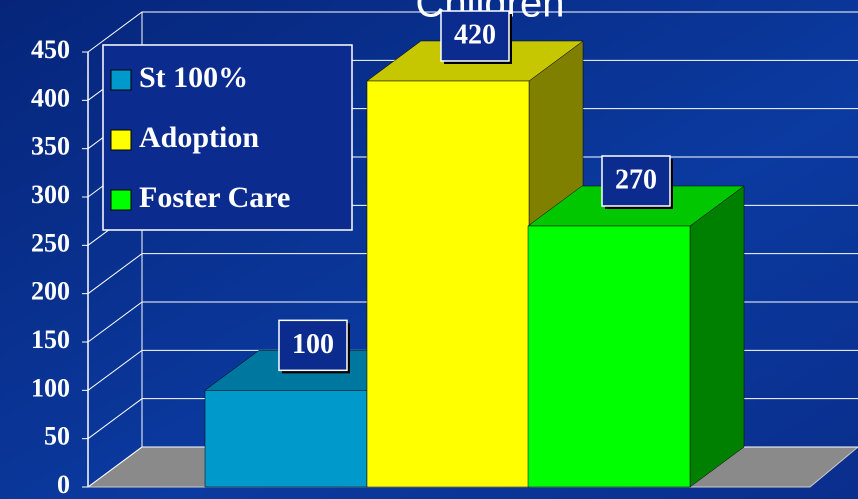  I want to click on y-tick-label: 150, so click(50, 339).